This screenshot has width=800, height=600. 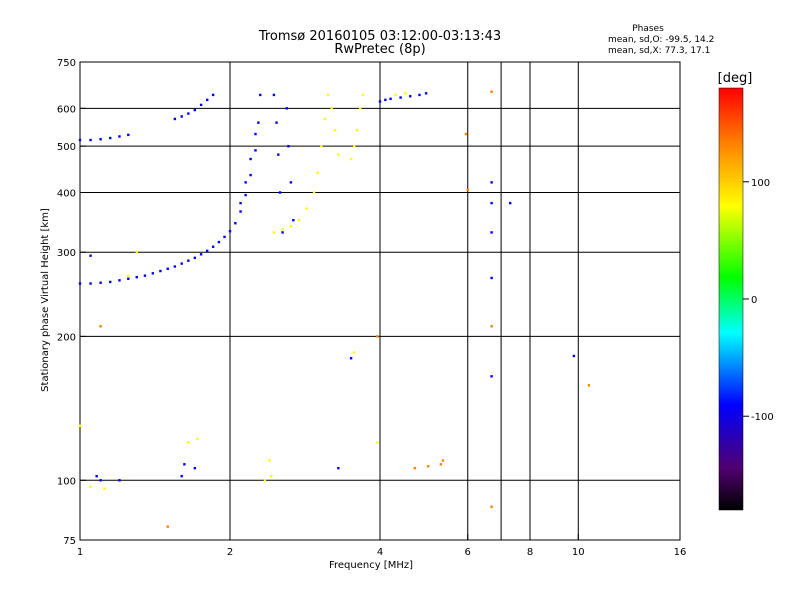 What do you see at coordinates (648, 29) in the screenshot?
I see `phases-title: Phases` at bounding box center [648, 29].